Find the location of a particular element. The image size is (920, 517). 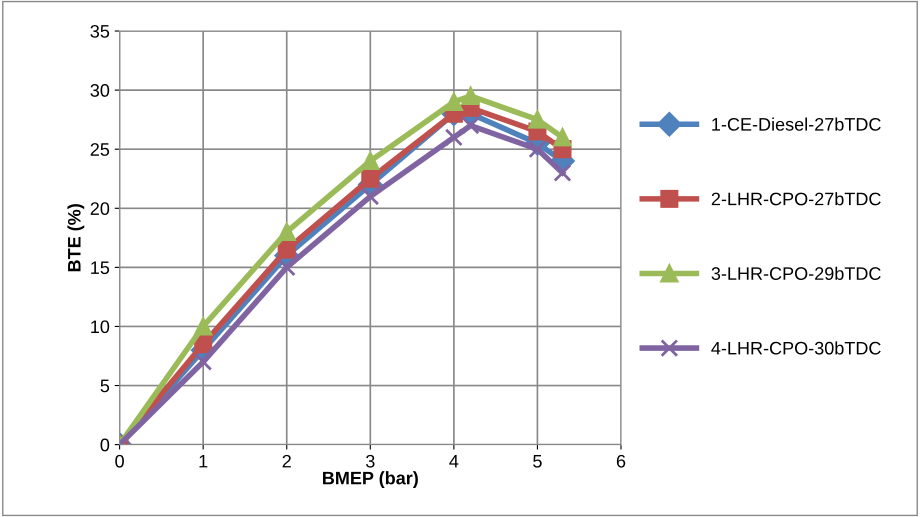

y-tick-label: 35 is located at coordinates (100, 31).